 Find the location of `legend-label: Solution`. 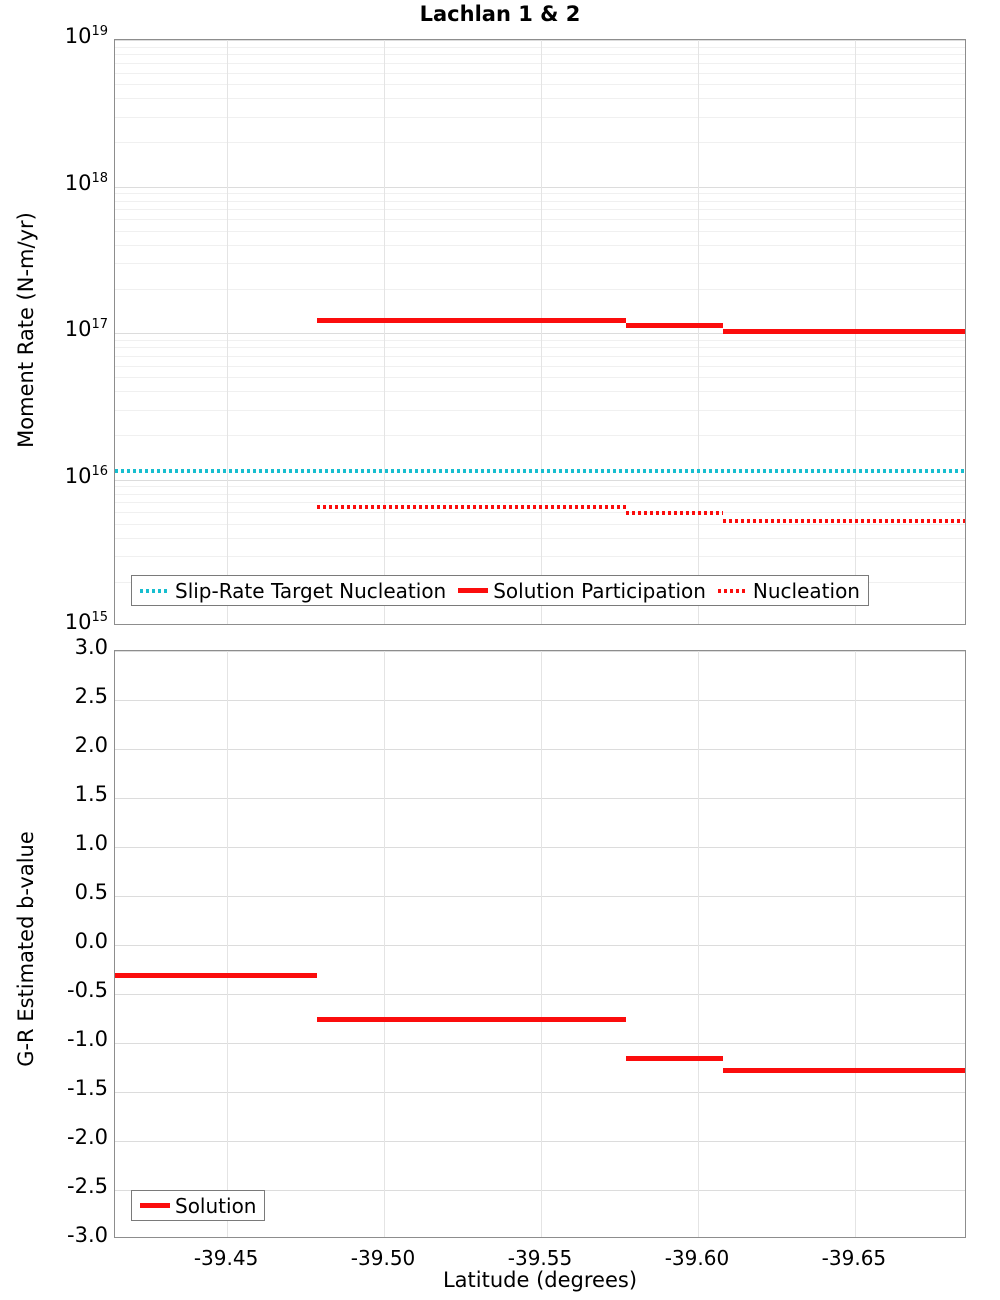

legend-label: Solution is located at coordinates (216, 1205).